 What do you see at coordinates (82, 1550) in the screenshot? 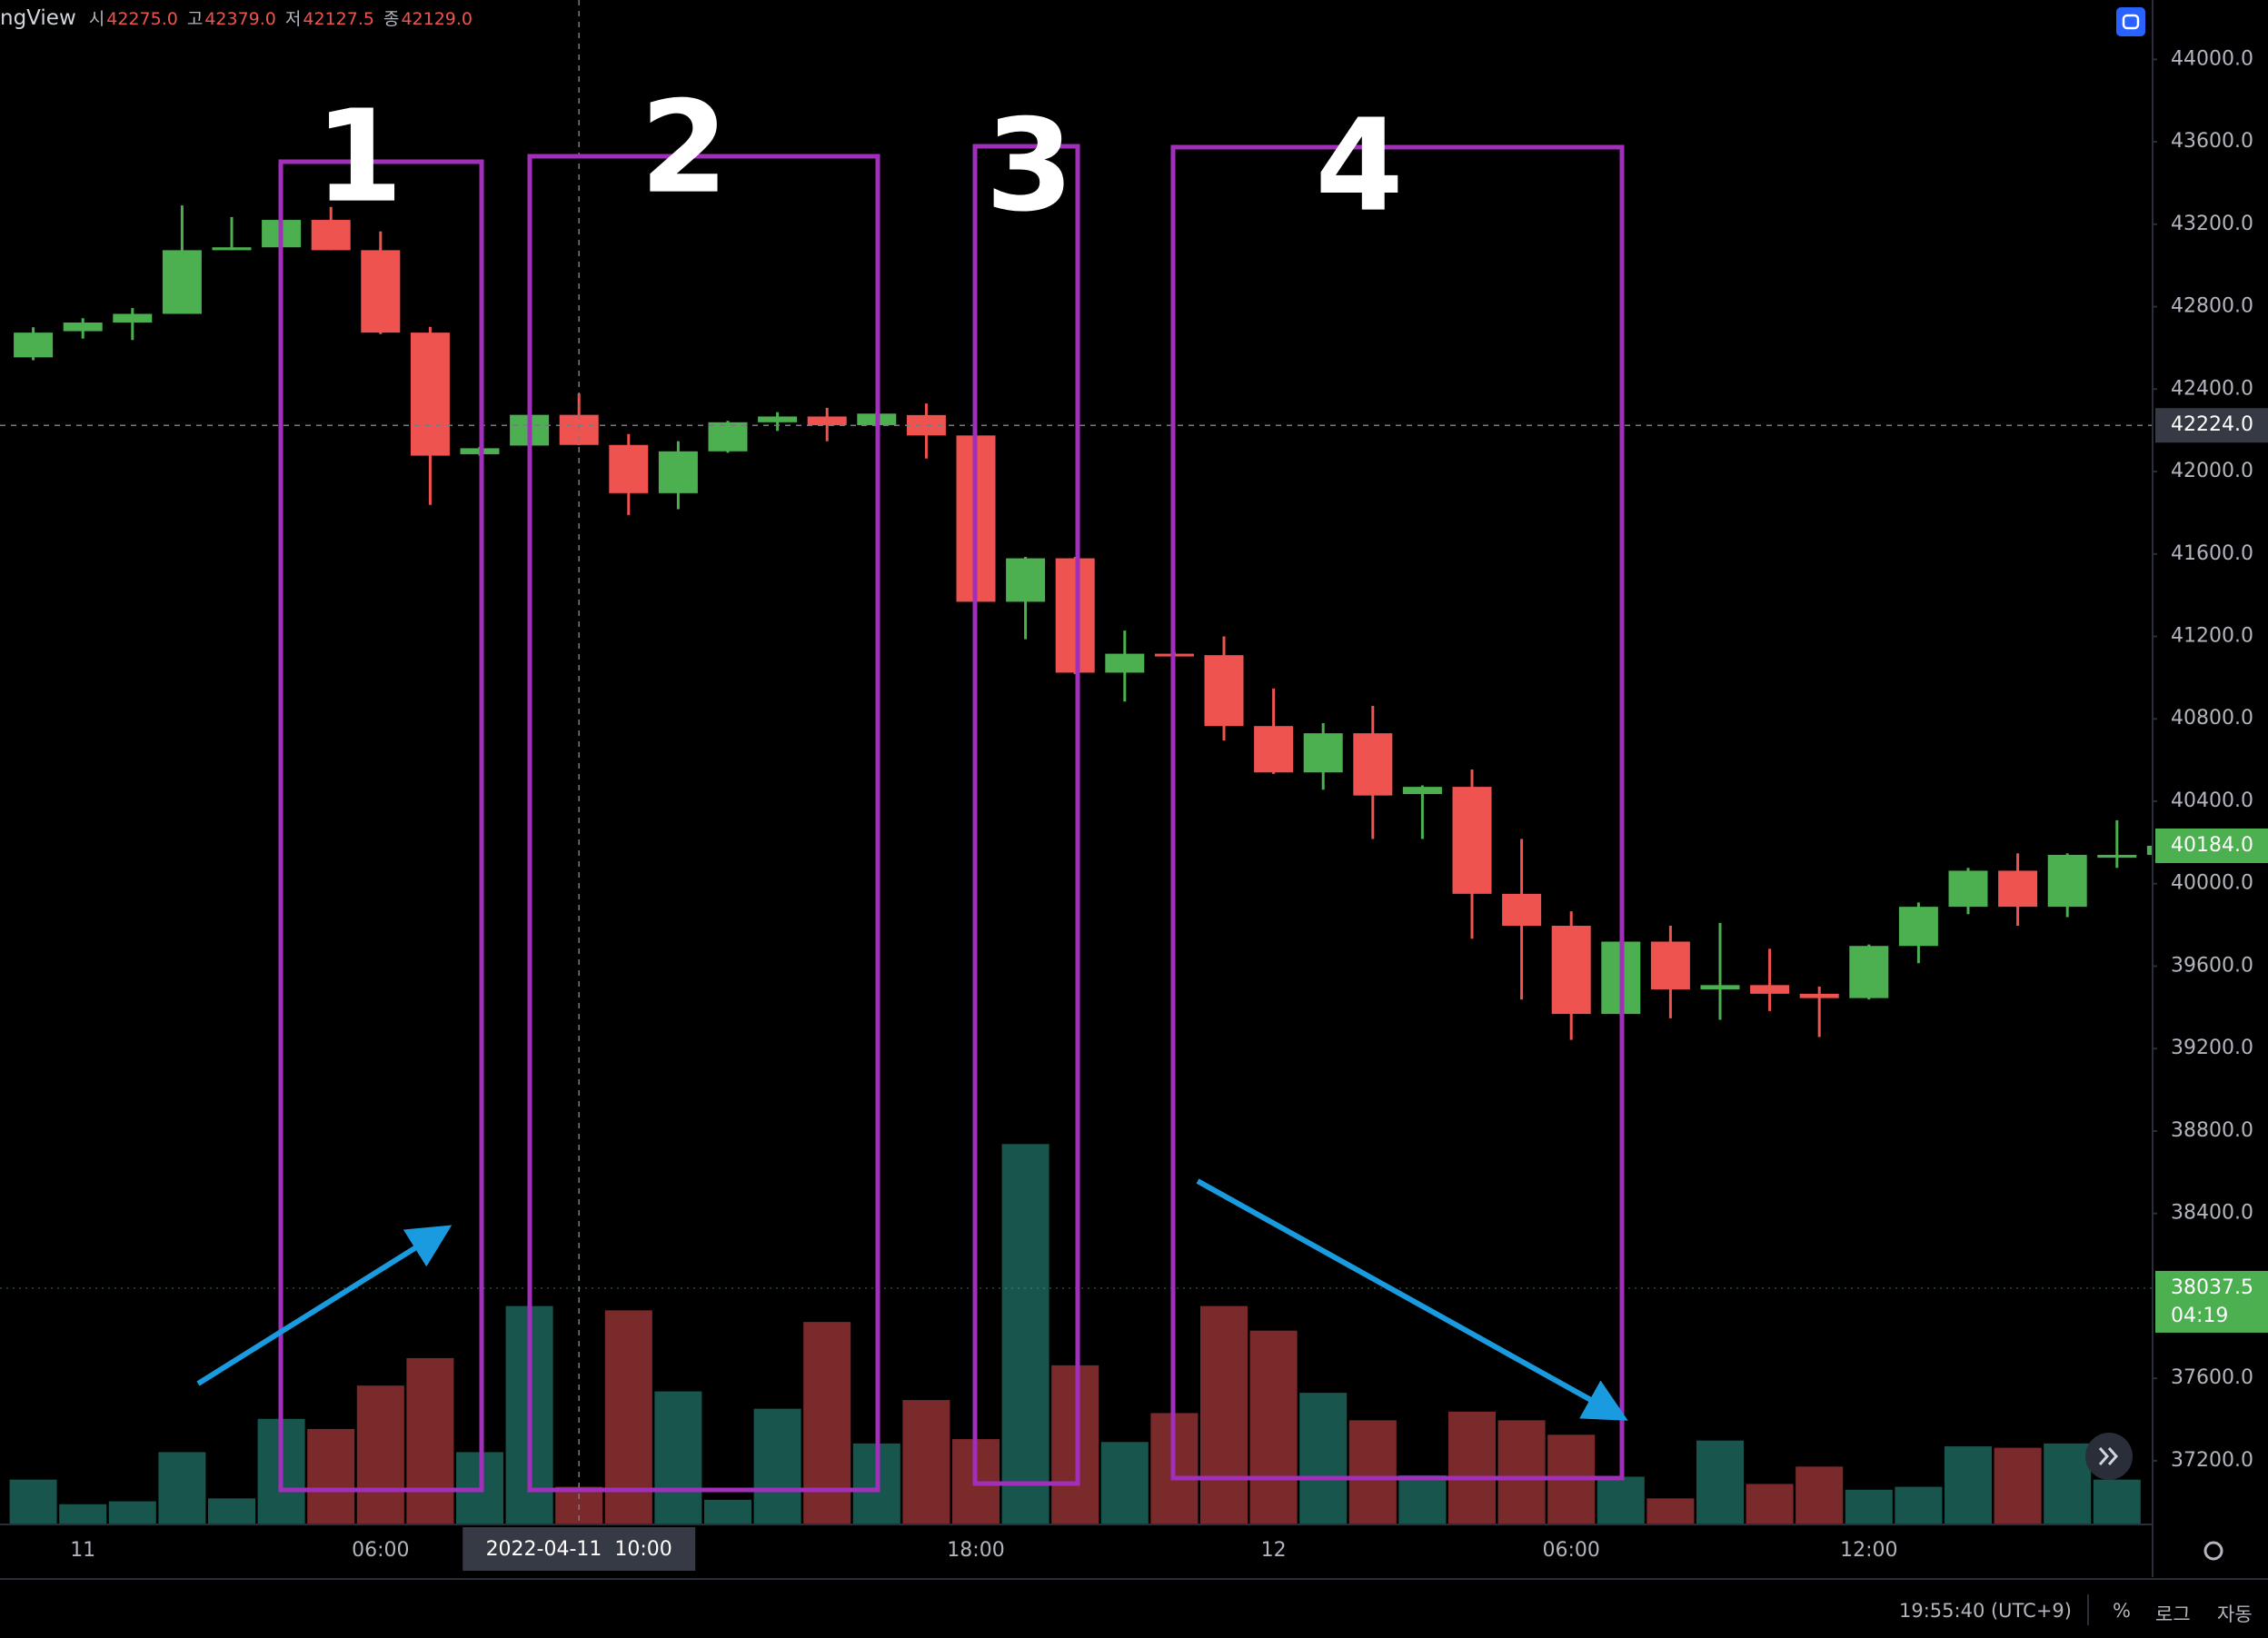
I see `x-tick-label: 11` at bounding box center [82, 1550].